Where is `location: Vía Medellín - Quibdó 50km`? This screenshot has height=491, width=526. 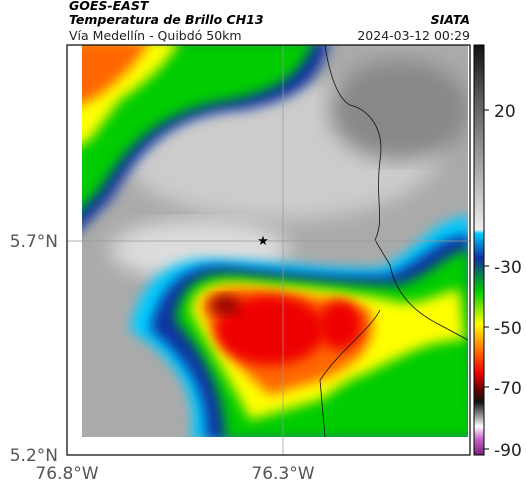
location: Vía Medellín - Quibdó 50km is located at coordinates (155, 35).